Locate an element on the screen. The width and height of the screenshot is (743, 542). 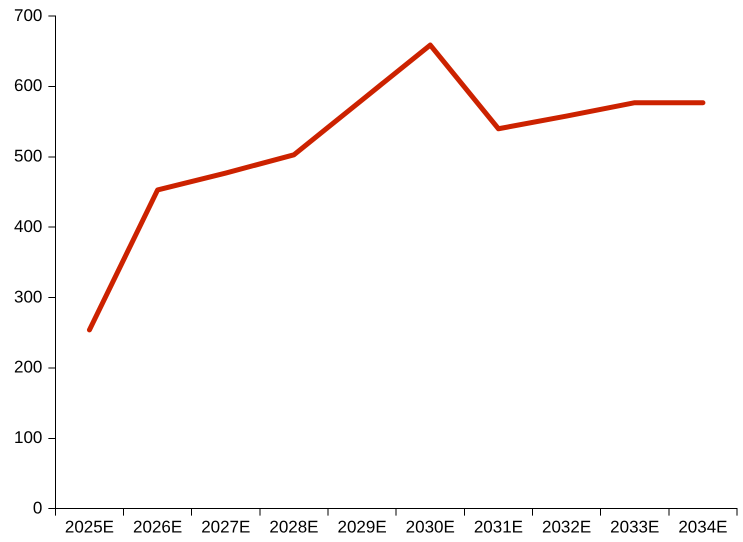
x-tick-label: 2030E is located at coordinates (430, 526).